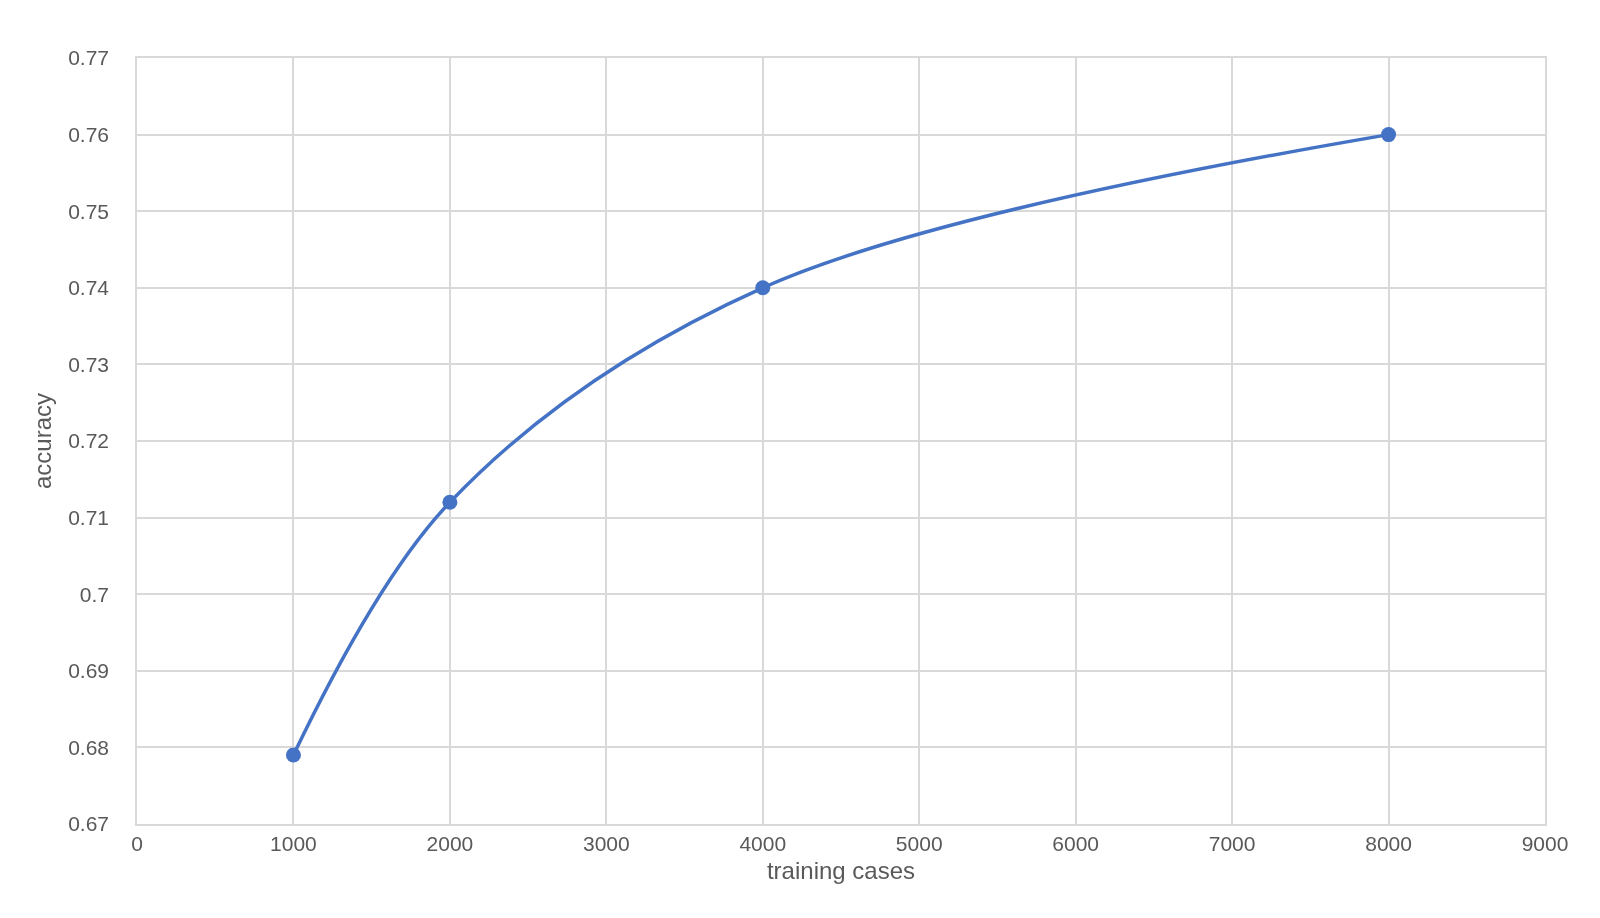 This screenshot has height=918, width=1600. Describe the element at coordinates (89, 671) in the screenshot. I see `y-tick-label: 0.69` at that location.